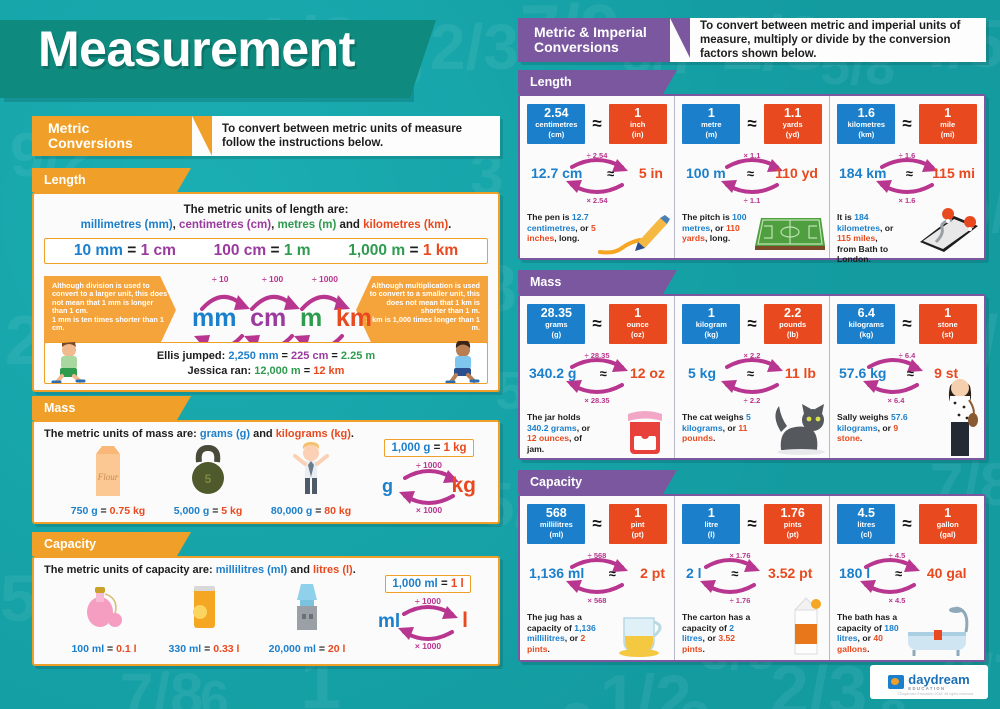 The height and width of the screenshot is (709, 1000). Describe the element at coordinates (307, 649) in the screenshot. I see `capacity-item-3-label: 20,000 ml = 20 l` at that location.